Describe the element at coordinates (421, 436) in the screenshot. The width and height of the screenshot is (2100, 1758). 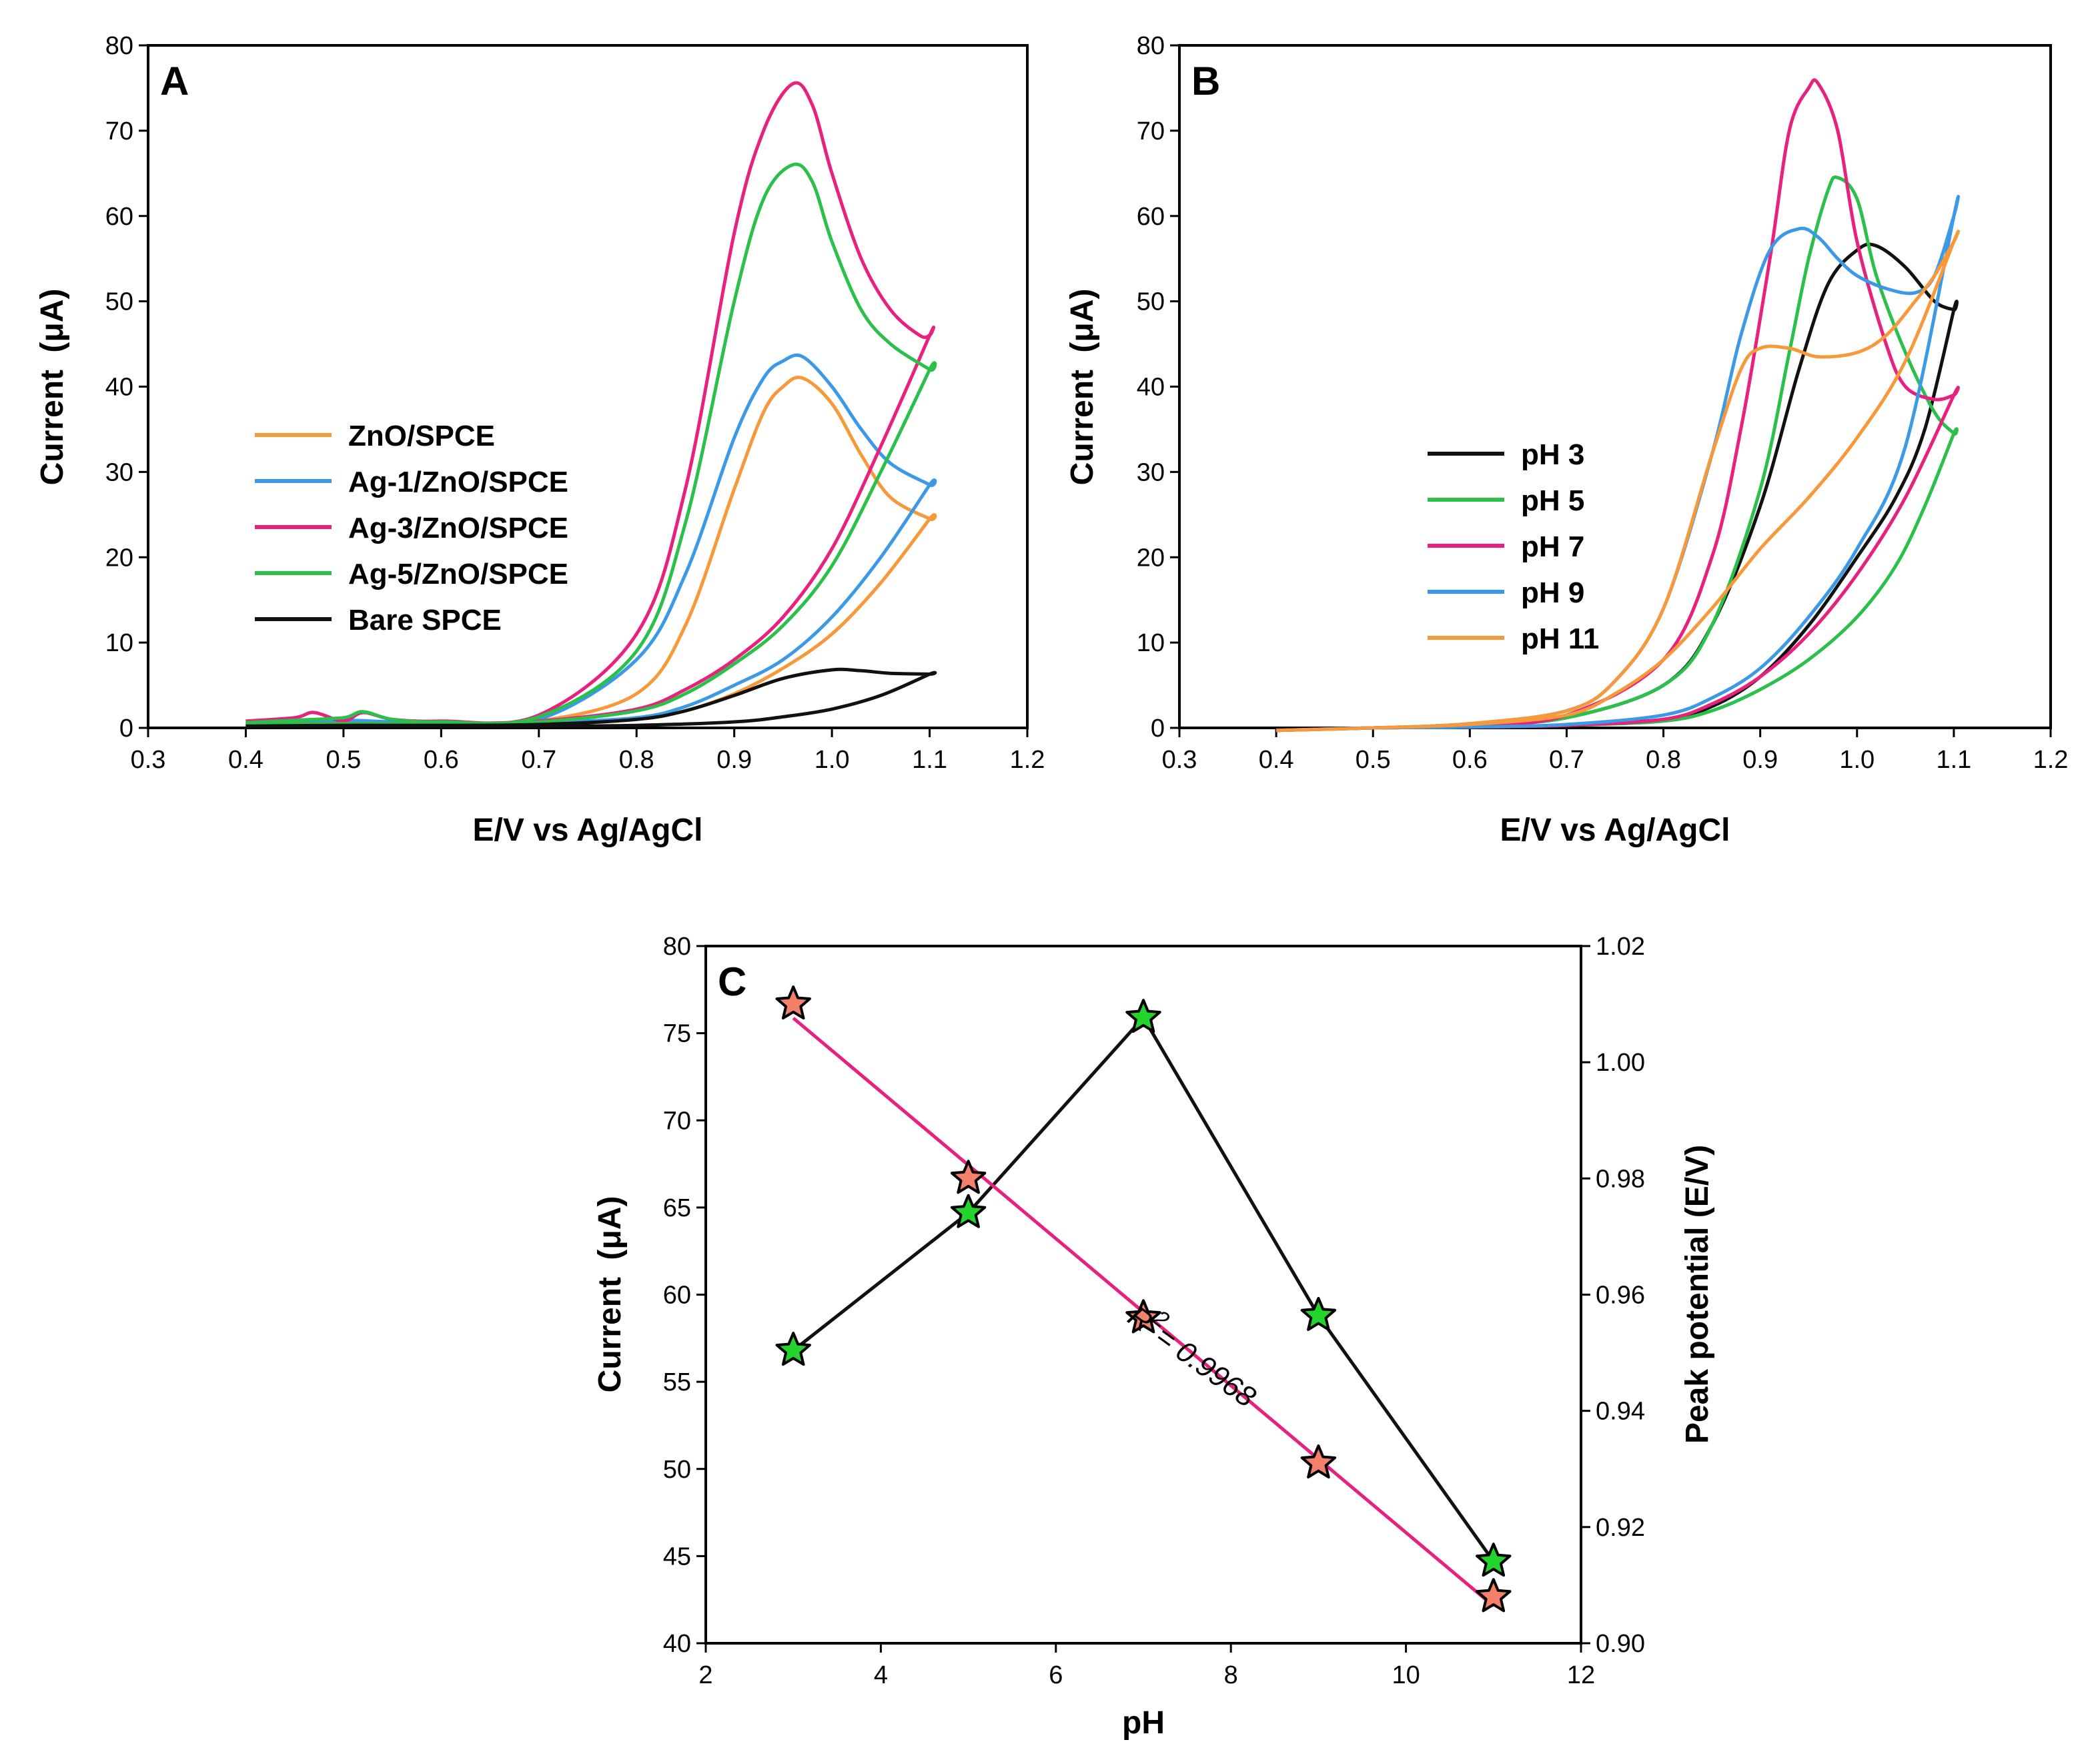
I see `legend-label-zno-spce: ZnO/SPCE` at that location.